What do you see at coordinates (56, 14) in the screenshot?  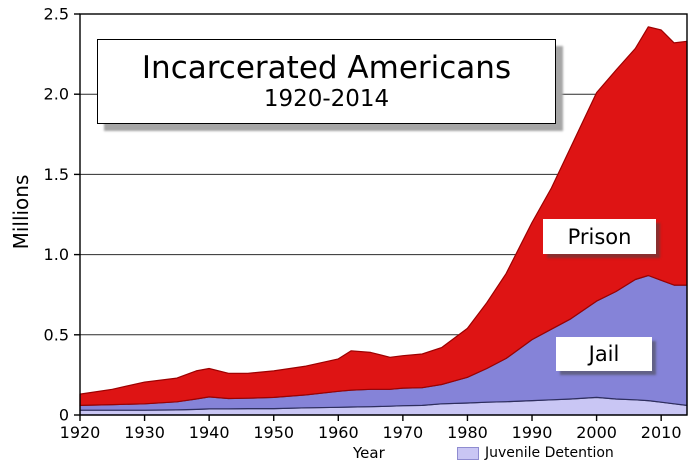 I see `svg-text: 2.5` at bounding box center [56, 14].